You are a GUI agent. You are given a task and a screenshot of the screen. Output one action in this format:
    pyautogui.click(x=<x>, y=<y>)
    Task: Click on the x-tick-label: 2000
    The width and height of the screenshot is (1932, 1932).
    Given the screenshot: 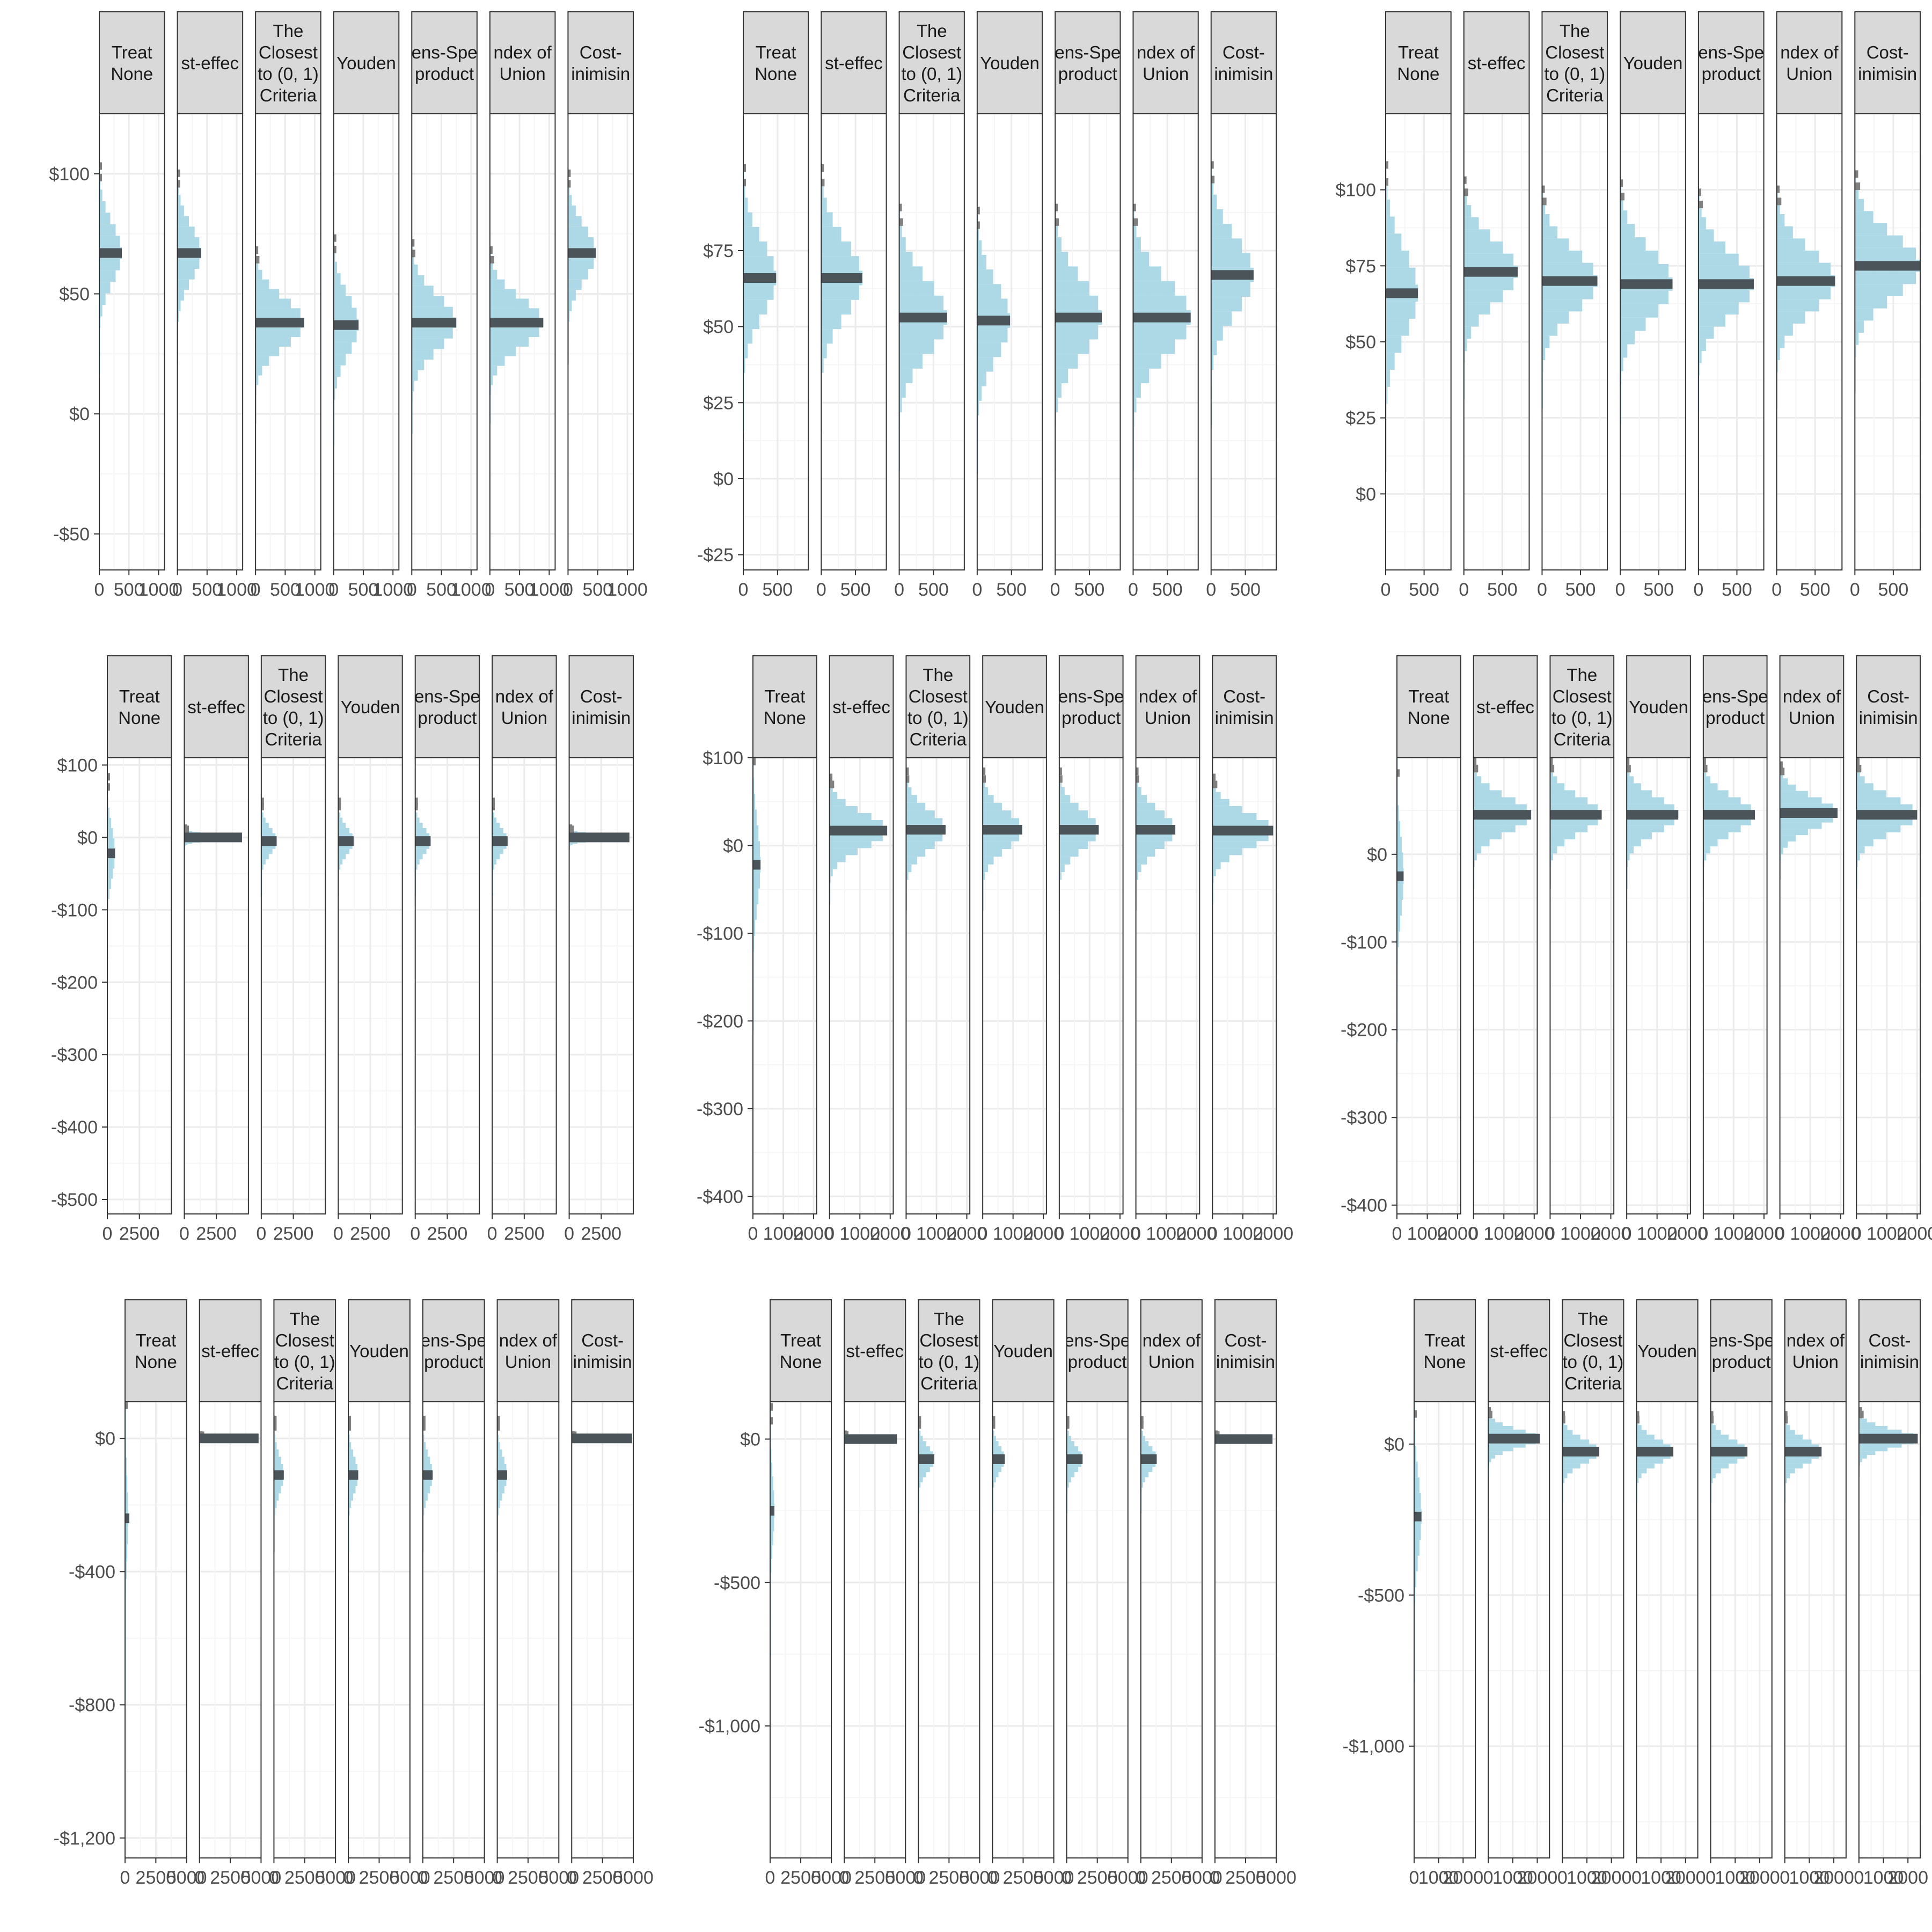 What is the action you would take?
    pyautogui.click(x=1534, y=1234)
    